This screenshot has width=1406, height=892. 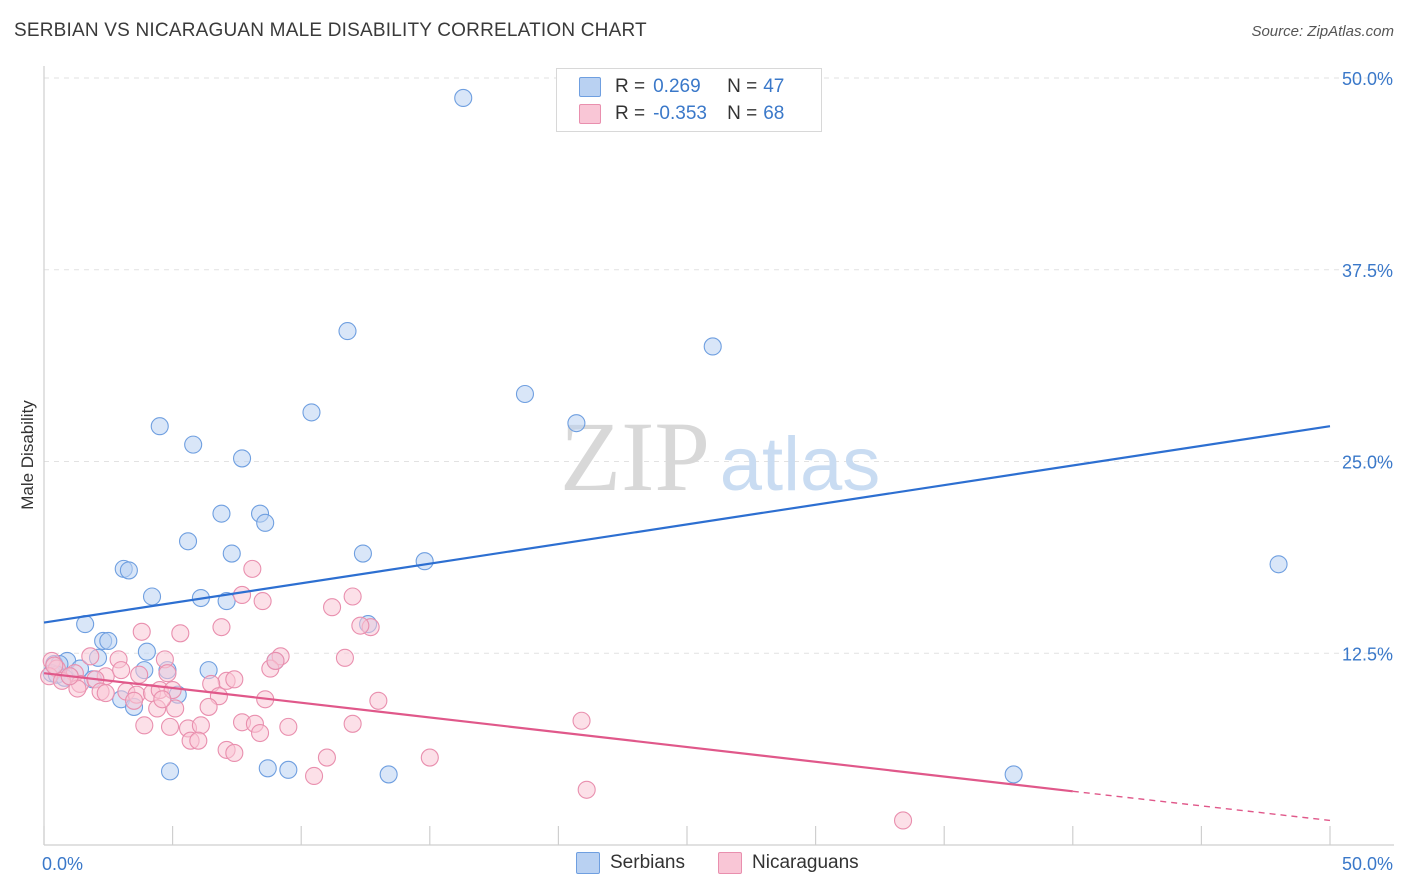 I want to click on correlation-legend: R = 0.269 N = 47 R = -0.353 N = 68, so click(x=689, y=100).